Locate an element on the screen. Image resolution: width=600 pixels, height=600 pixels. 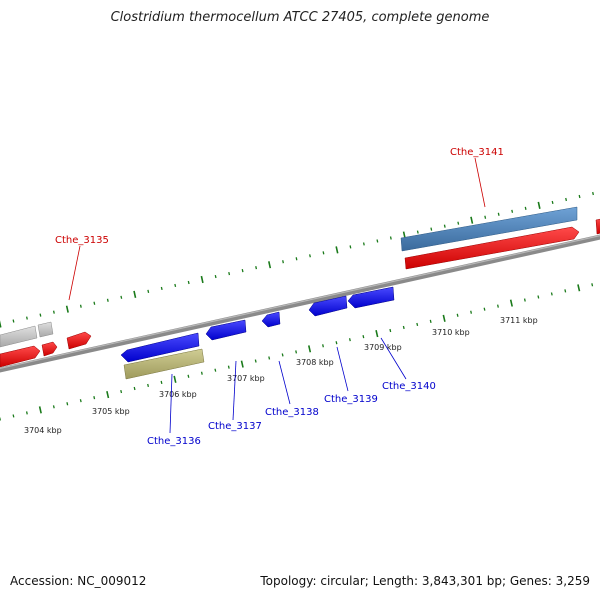
gene-label-reverse: Cthe_3140 is located at coordinates (409, 386).